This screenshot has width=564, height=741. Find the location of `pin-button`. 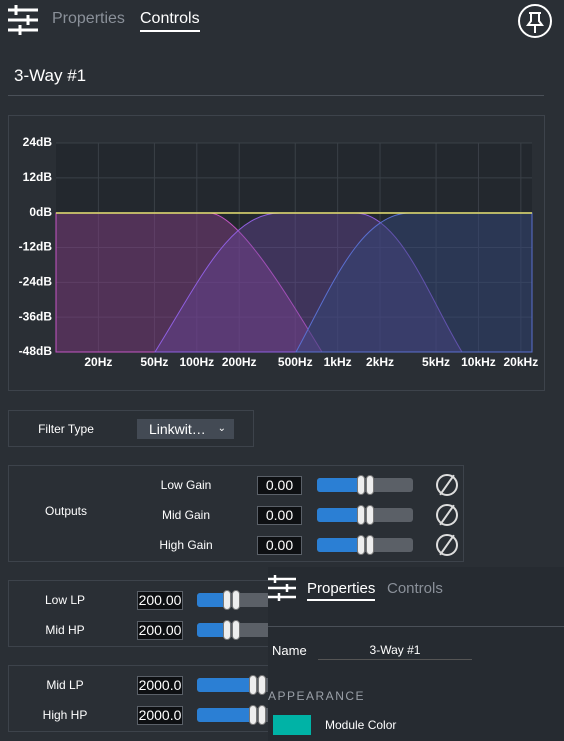

pin-button is located at coordinates (535, 21).